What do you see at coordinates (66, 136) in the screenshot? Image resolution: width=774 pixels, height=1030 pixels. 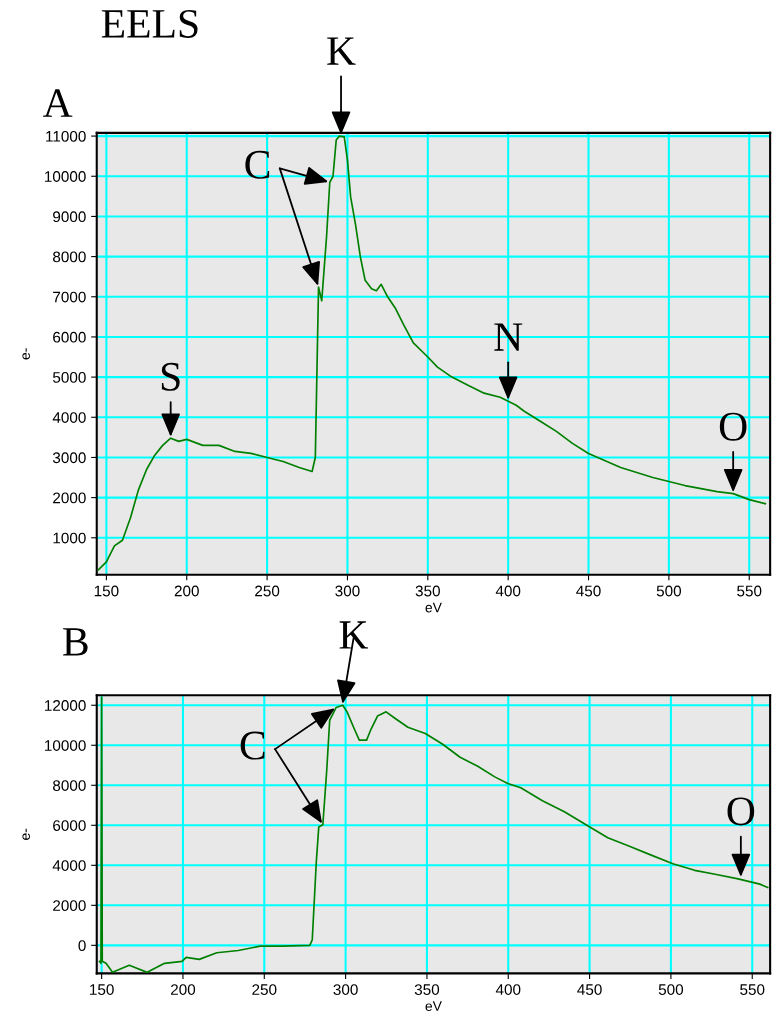 I see `y-tick-label: 11000` at bounding box center [66, 136].